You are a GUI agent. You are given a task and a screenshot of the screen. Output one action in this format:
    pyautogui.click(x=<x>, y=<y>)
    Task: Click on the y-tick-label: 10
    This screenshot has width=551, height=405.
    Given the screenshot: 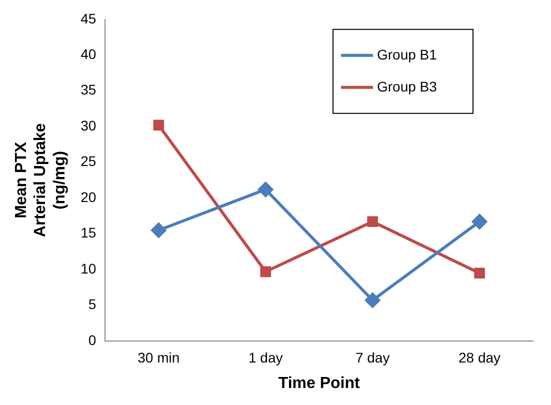 What is the action you would take?
    pyautogui.click(x=88, y=268)
    